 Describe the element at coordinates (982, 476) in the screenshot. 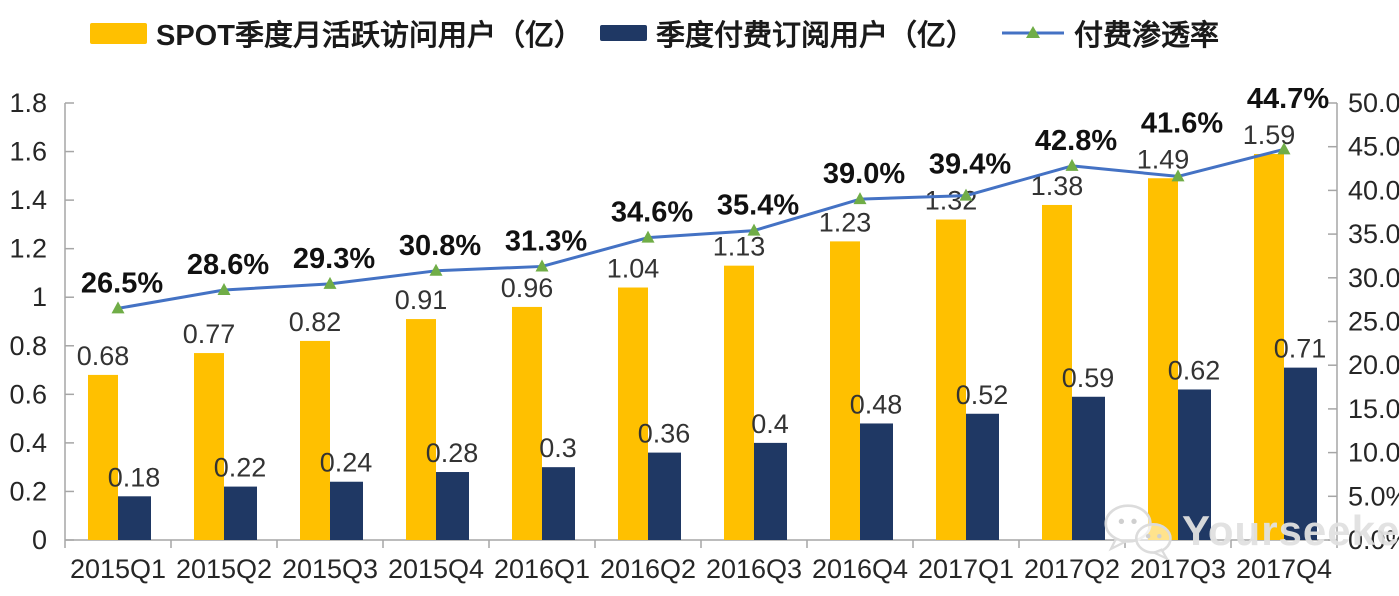

I see `bar-subs-2017Q1` at that location.